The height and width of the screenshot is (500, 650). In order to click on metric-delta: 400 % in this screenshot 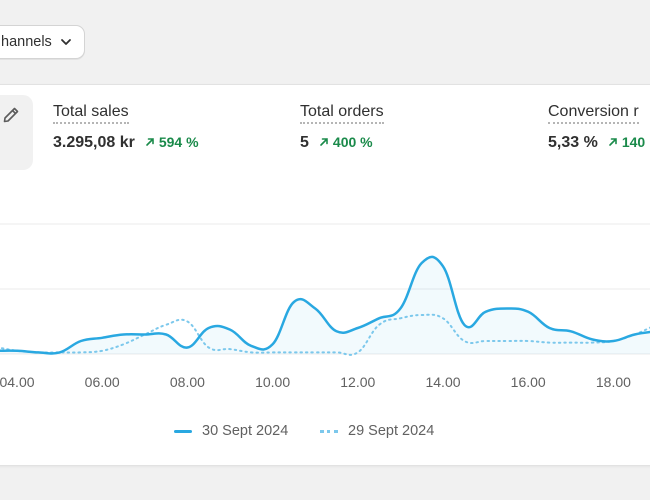, I will do `click(346, 142)`.